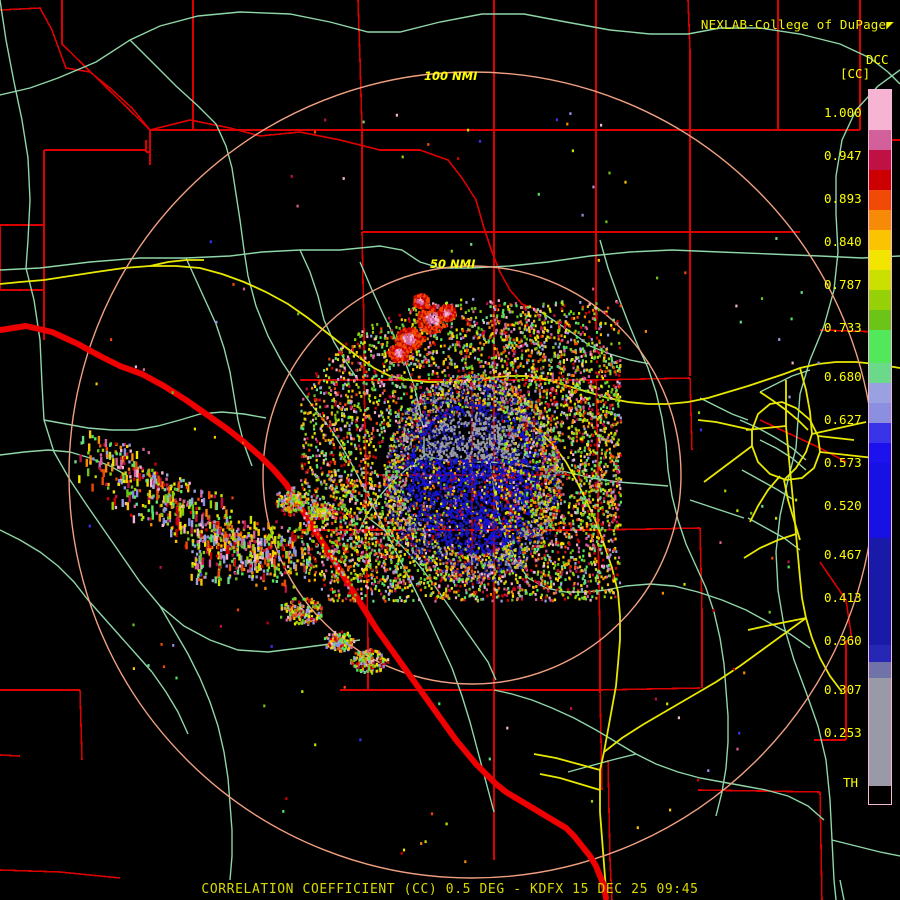 The width and height of the screenshot is (900, 900). I want to click on colorbar-tick-9: 0.520, so click(843, 505).